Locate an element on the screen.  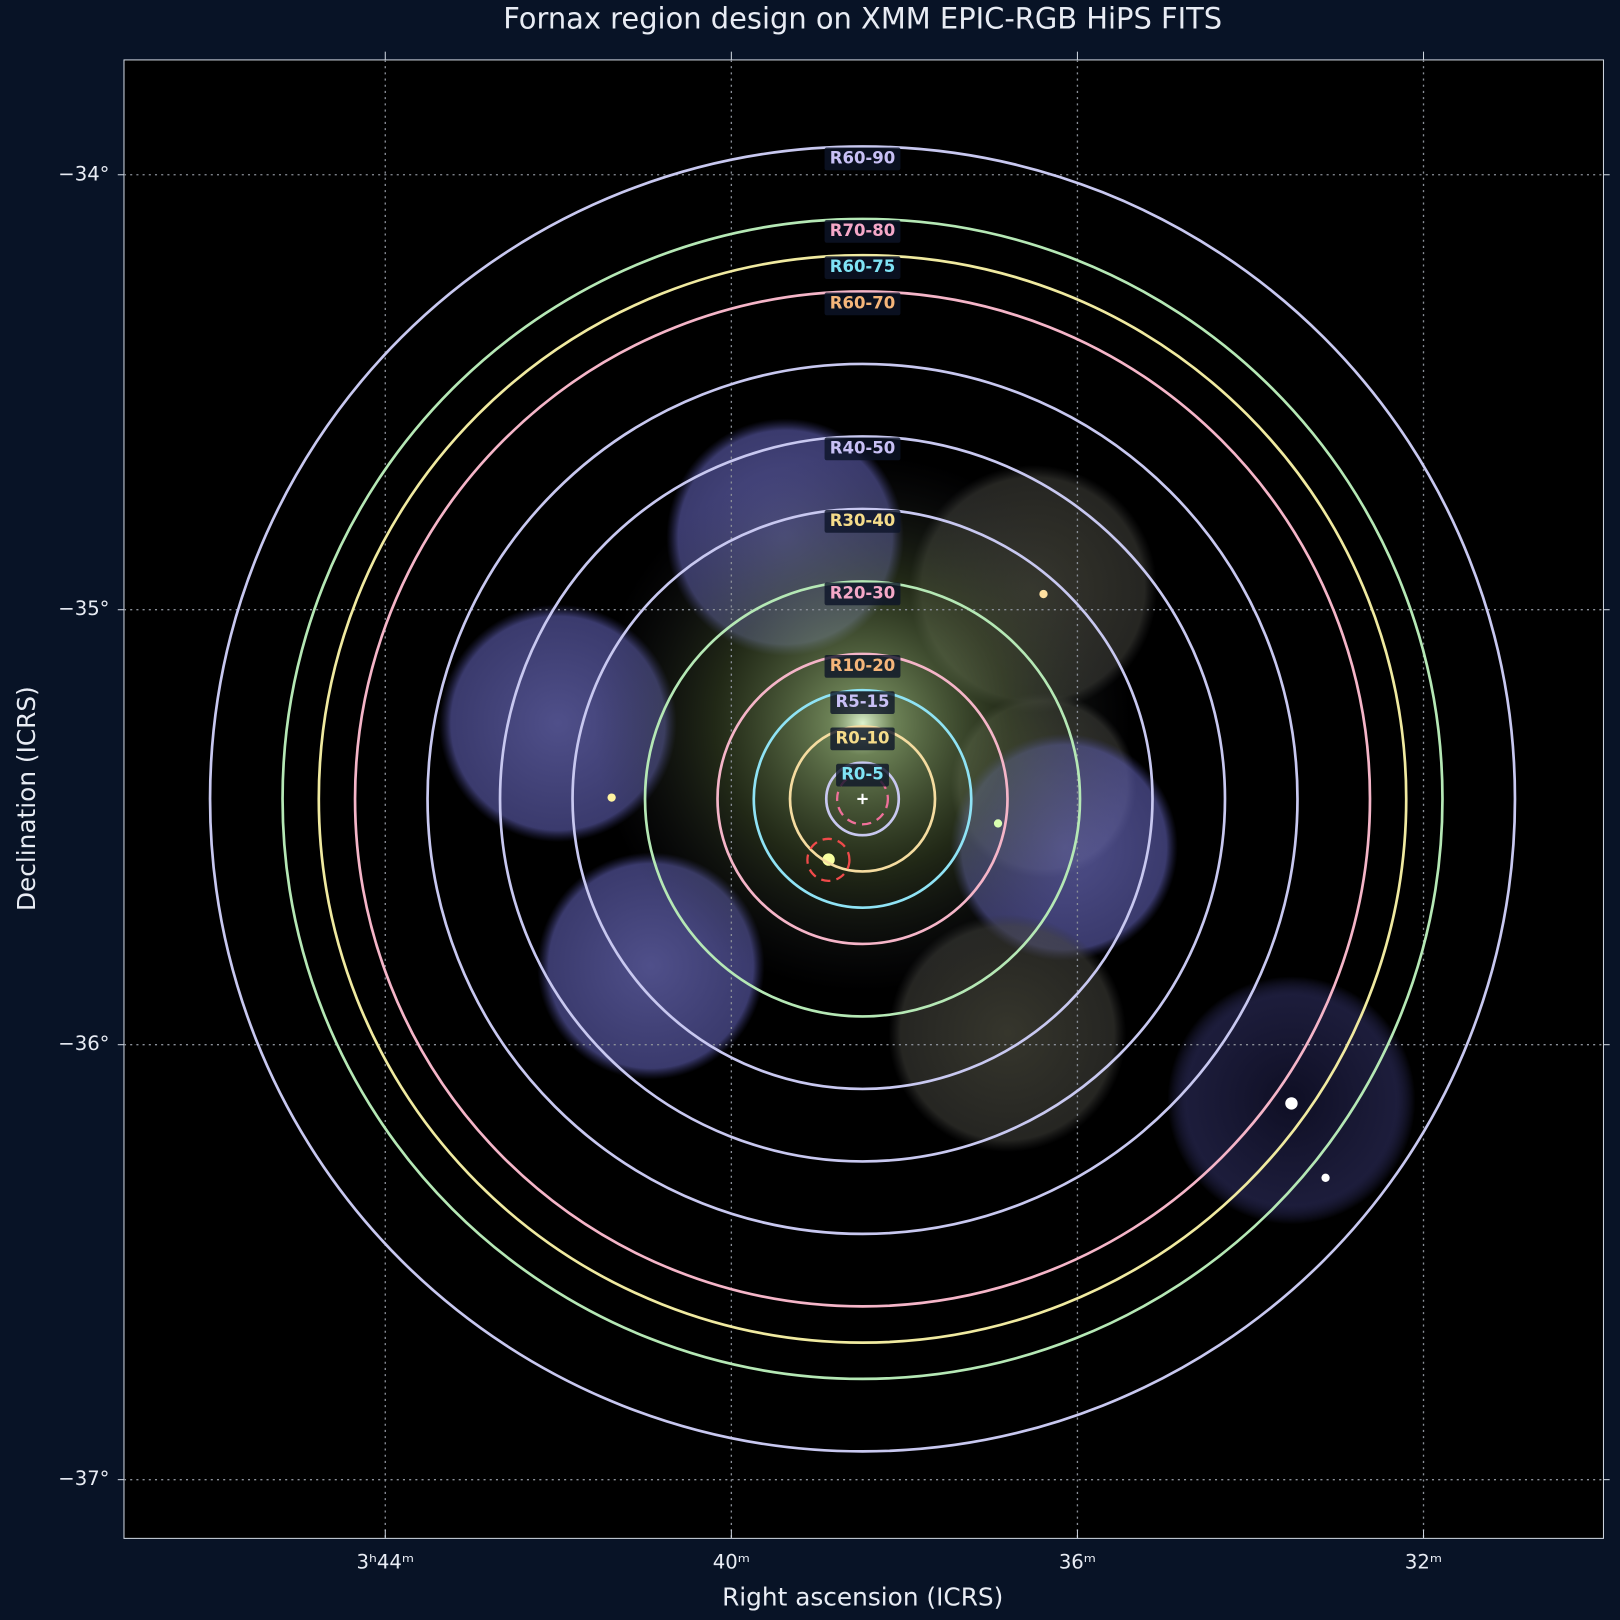
y-tick-label: −36° is located at coordinates (83, 1043).